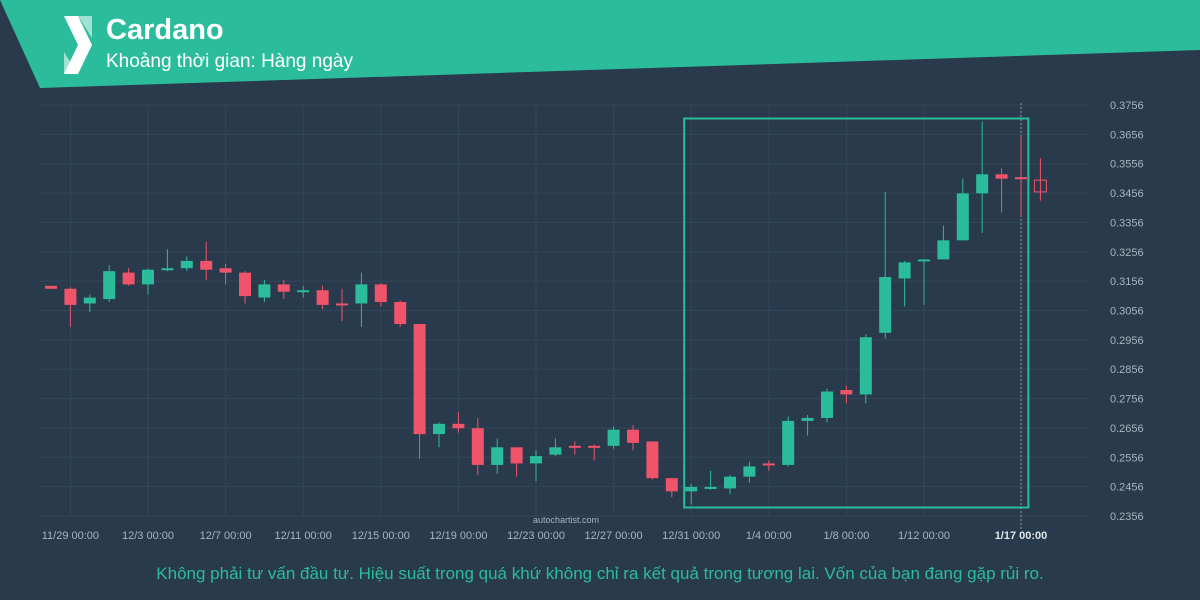 This screenshot has height=600, width=1200. What do you see at coordinates (229, 61) in the screenshot?
I see `chart-subtitle: Khoảng thời gian: Hàng ngày` at bounding box center [229, 61].